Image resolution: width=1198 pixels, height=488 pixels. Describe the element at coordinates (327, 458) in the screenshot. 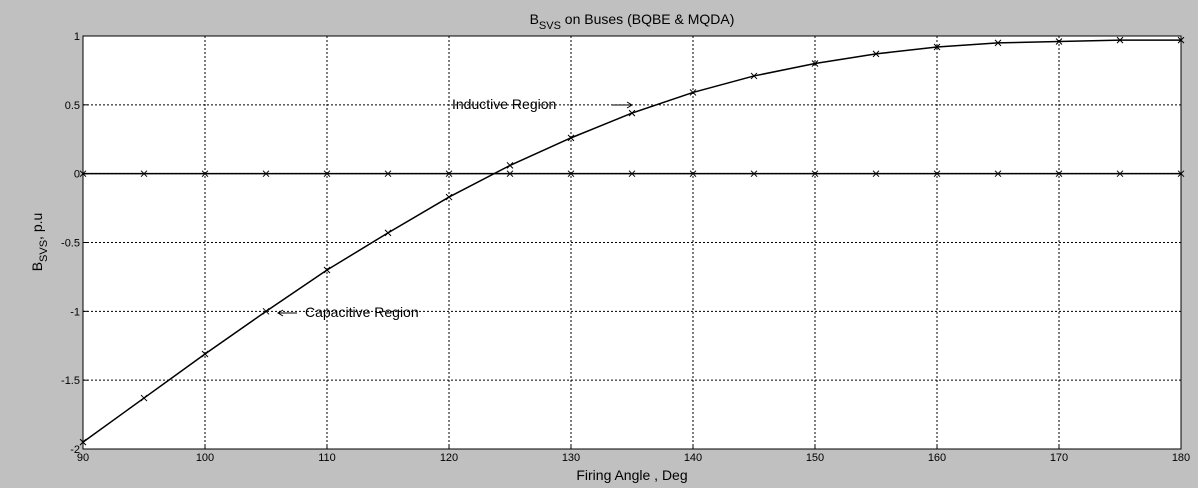

I see `x-tick-label: 110` at that location.